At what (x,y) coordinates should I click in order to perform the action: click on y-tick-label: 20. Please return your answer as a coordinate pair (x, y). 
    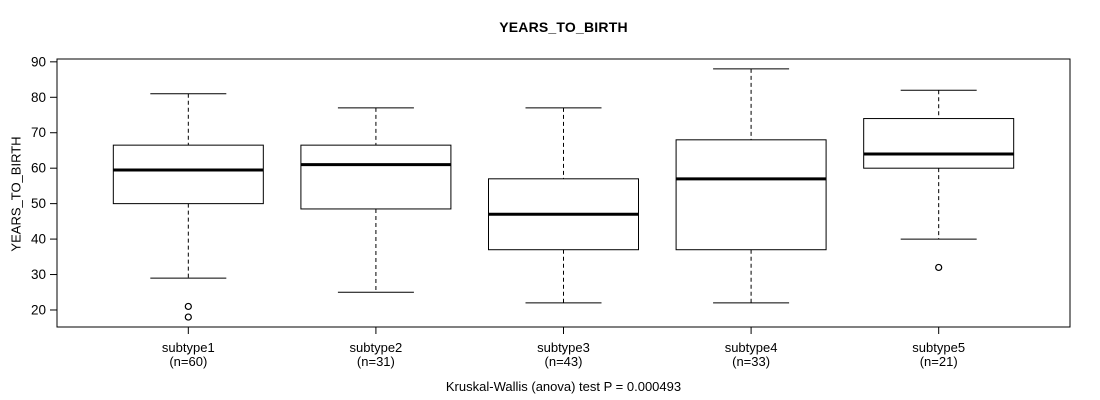
    Looking at the image, I should click on (38, 309).